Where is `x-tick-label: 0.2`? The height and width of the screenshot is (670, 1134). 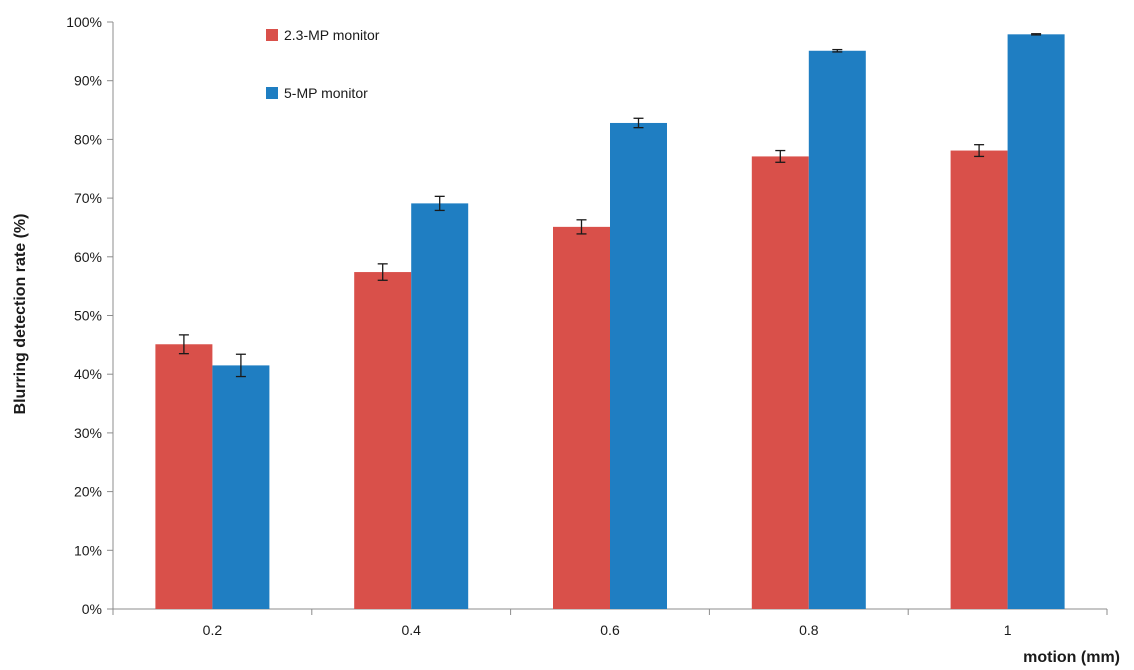
x-tick-label: 0.2 is located at coordinates (213, 630).